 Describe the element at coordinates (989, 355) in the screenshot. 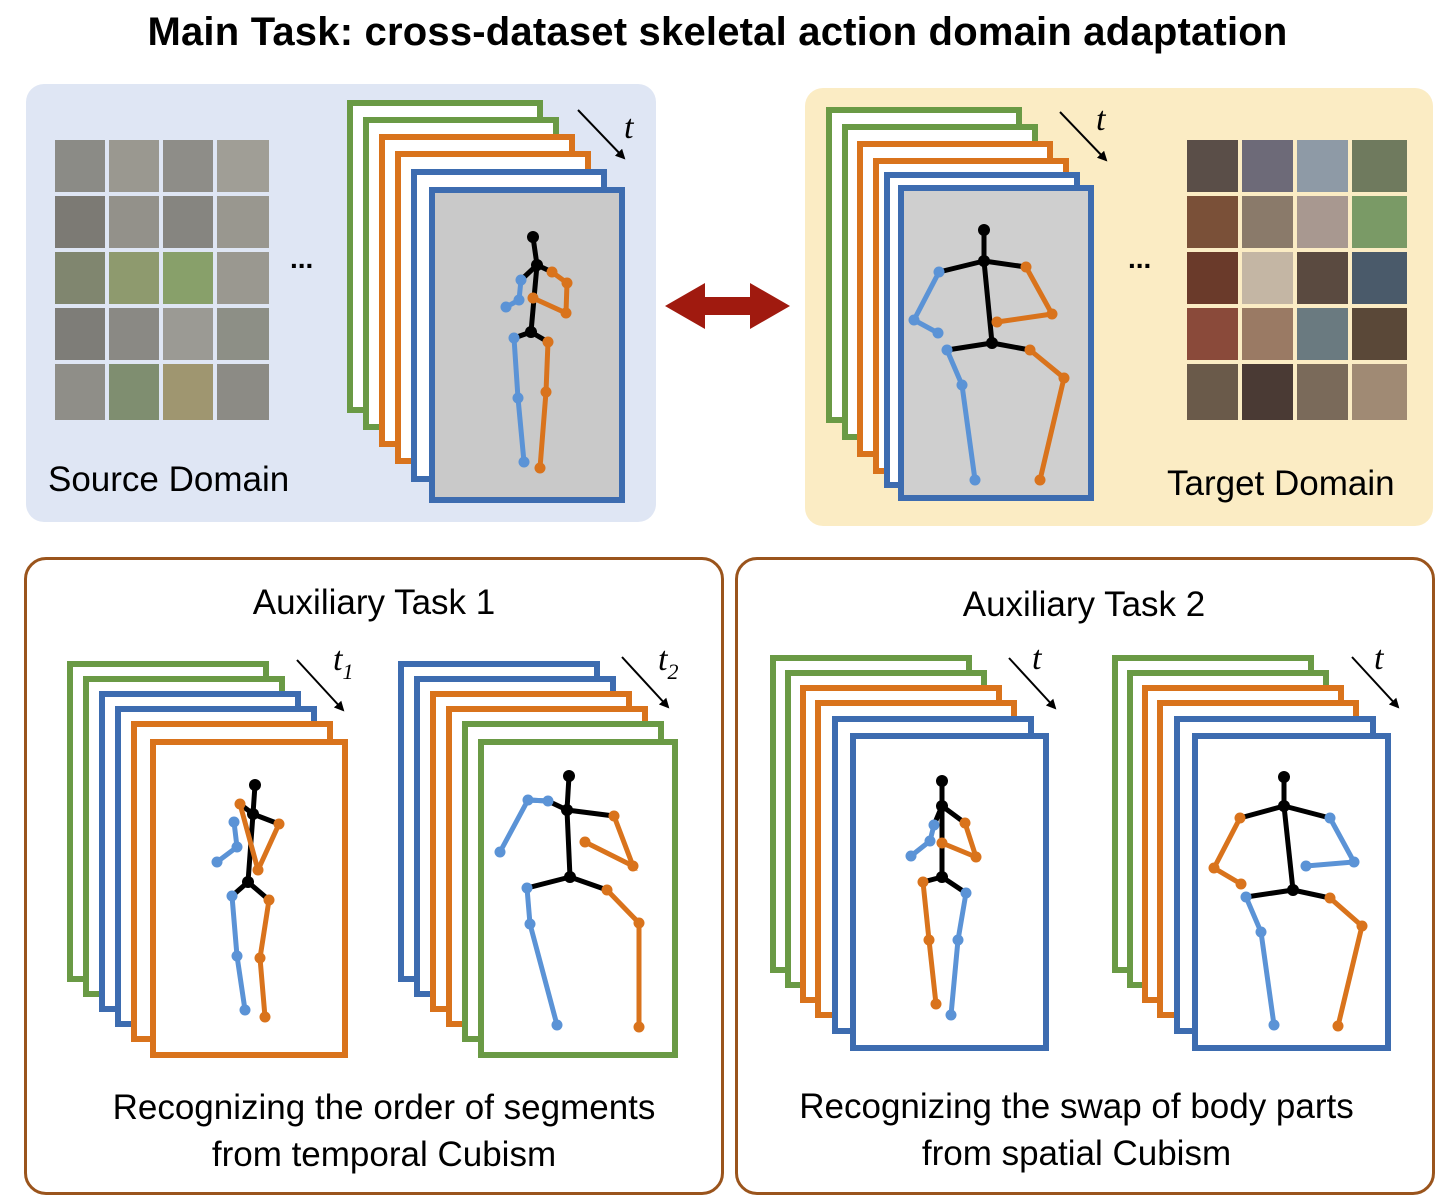

I see `target-skeleton` at that location.